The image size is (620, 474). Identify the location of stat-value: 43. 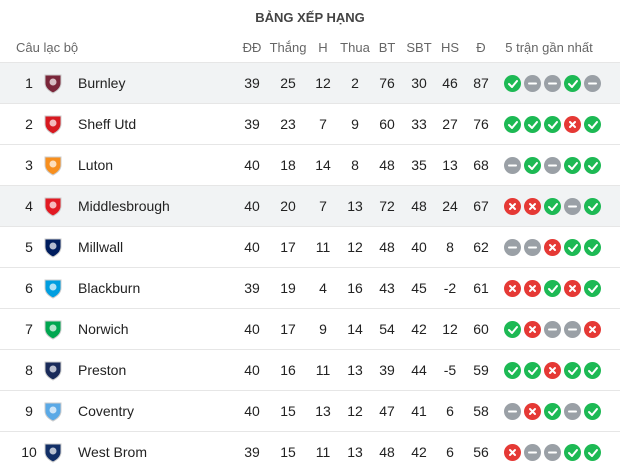
(387, 288).